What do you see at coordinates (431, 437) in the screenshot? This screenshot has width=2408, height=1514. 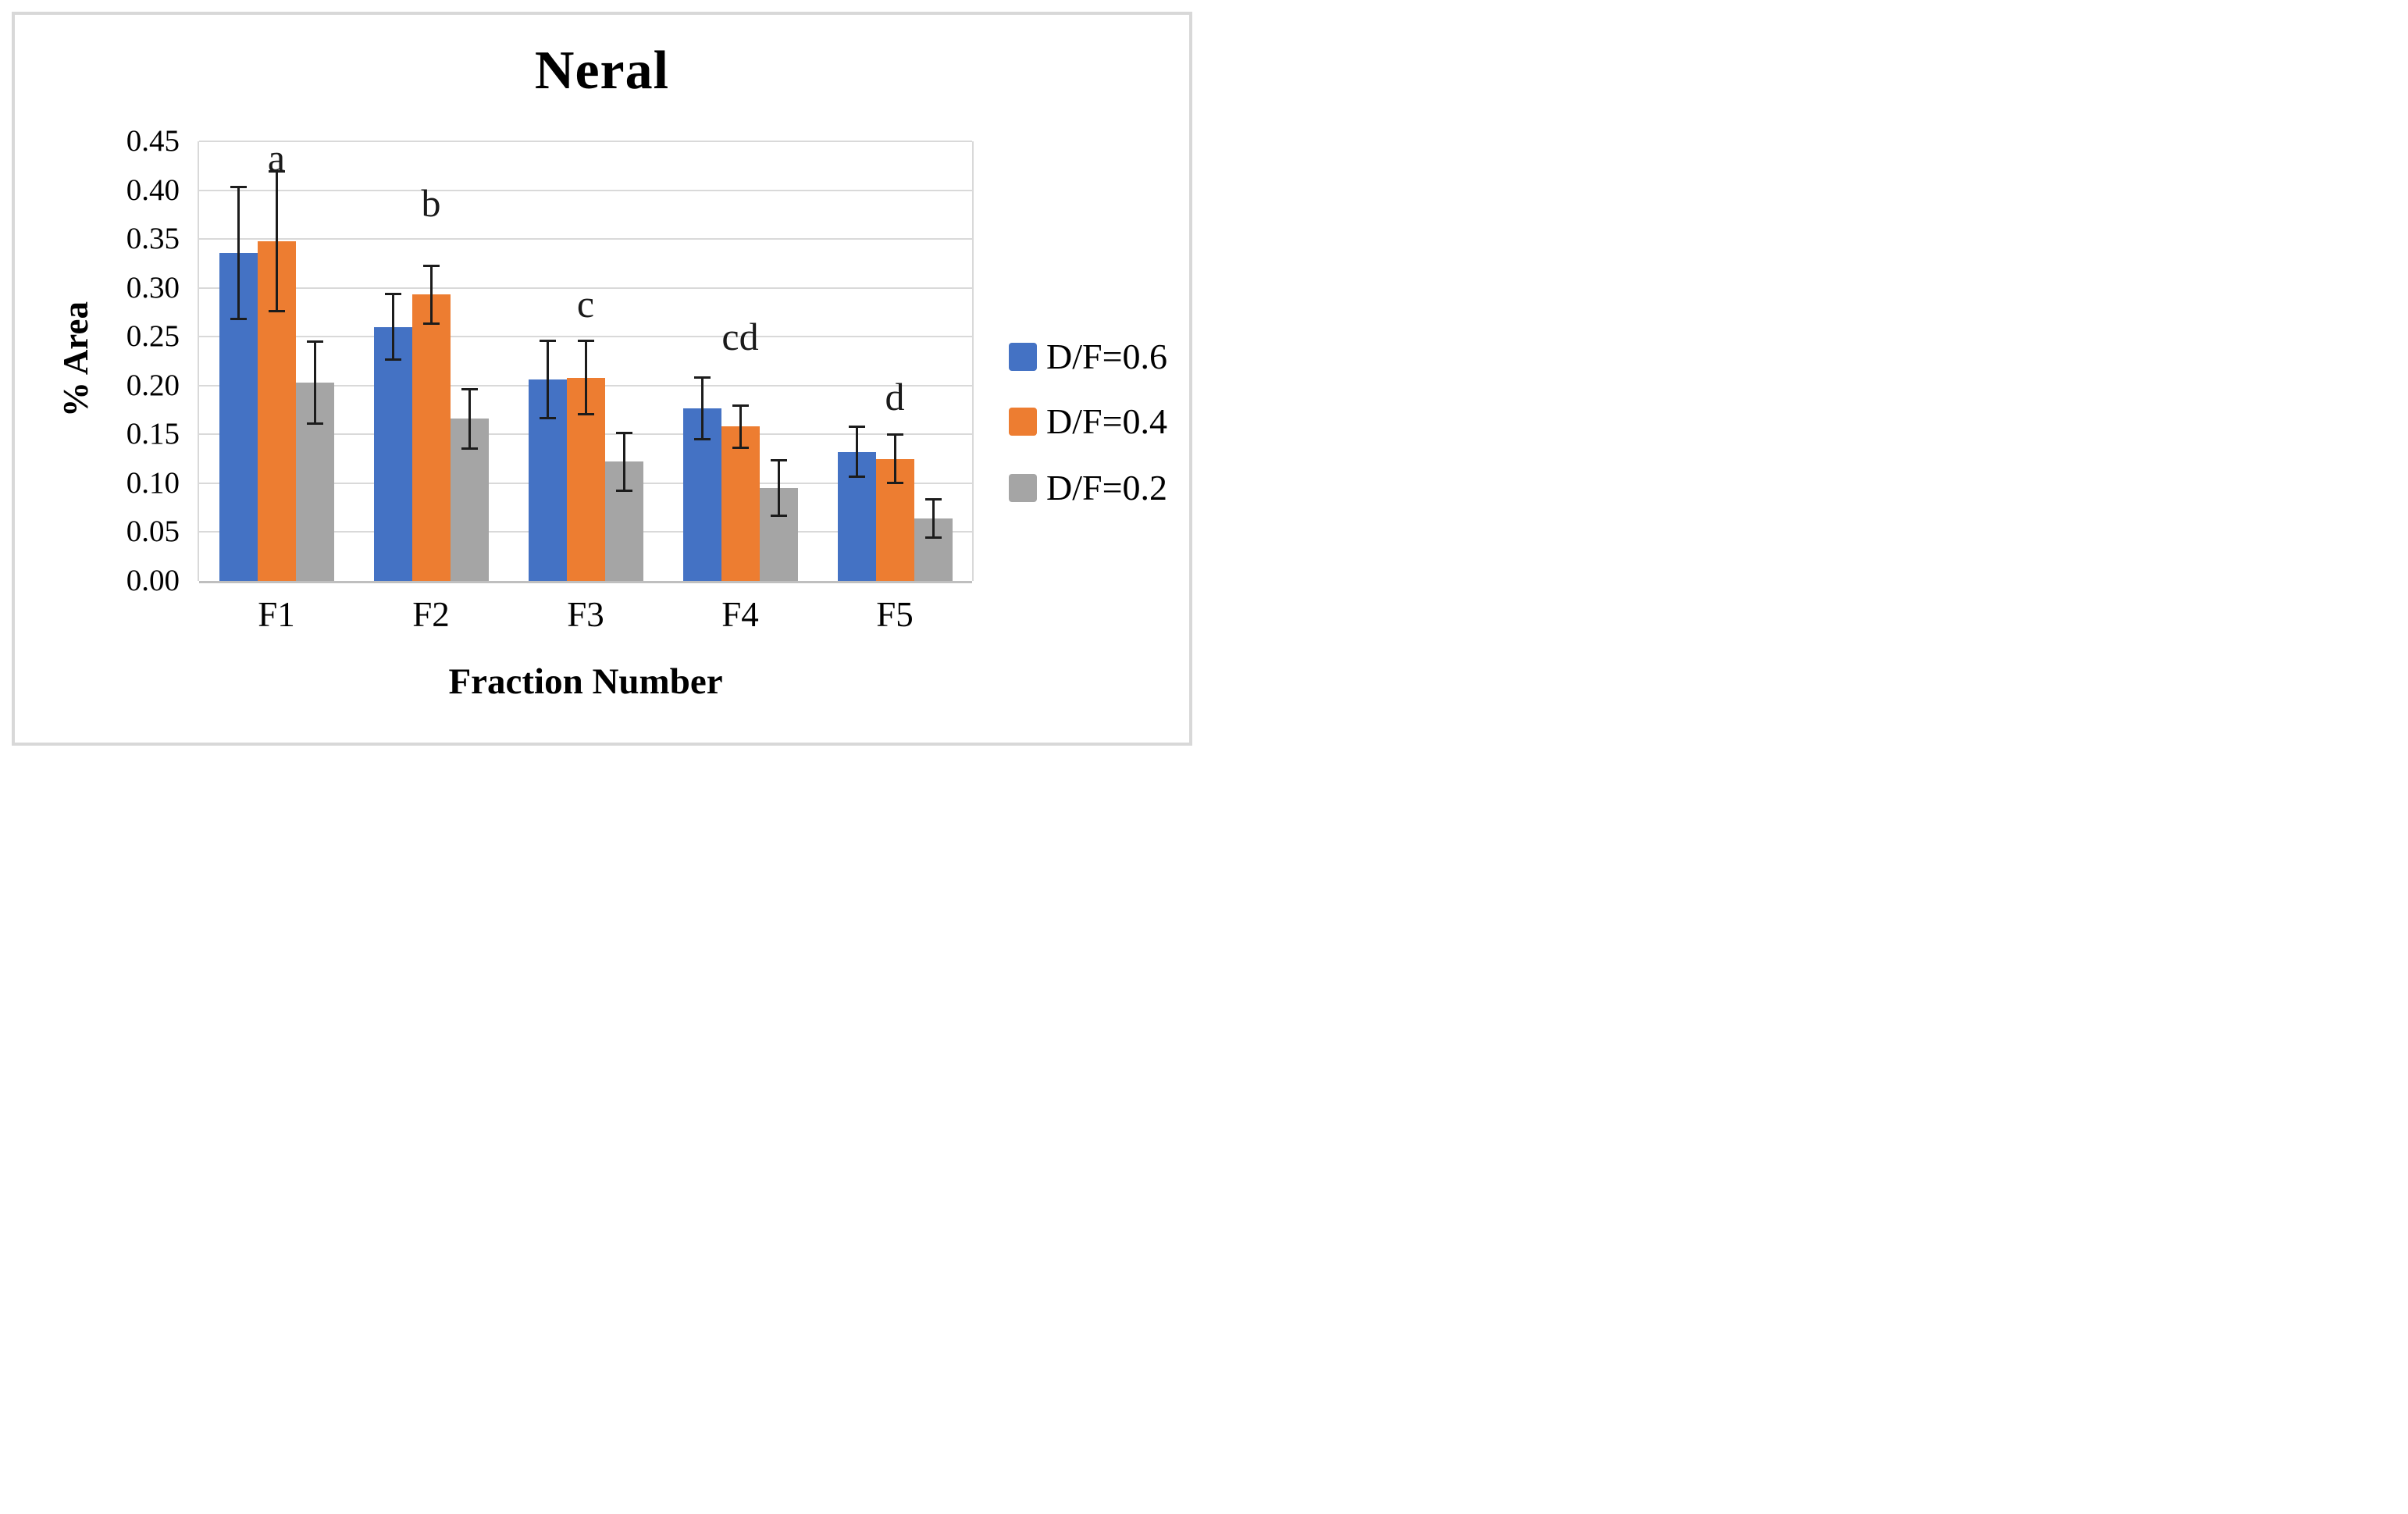 I see `bar-F2-series1` at bounding box center [431, 437].